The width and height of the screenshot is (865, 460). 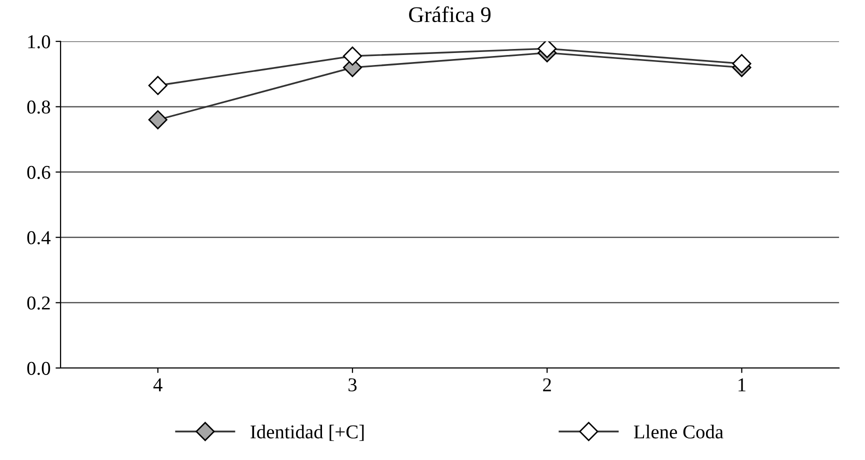 I want to click on y-tick-label: 0.8, so click(x=38, y=107).